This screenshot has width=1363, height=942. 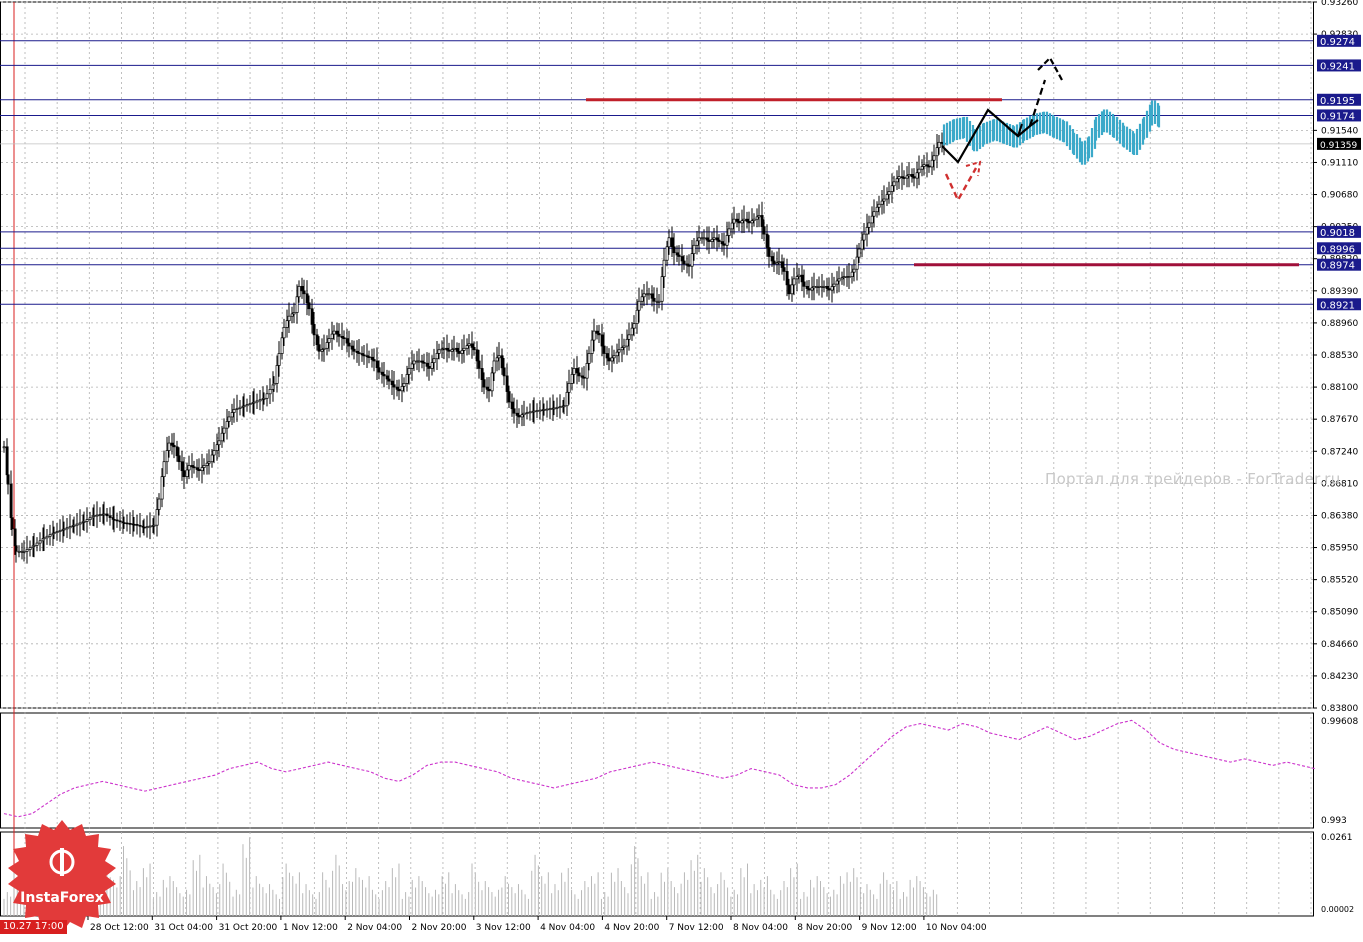 What do you see at coordinates (1339, 292) in the screenshot?
I see `y-tick-label: 0.89390` at bounding box center [1339, 292].